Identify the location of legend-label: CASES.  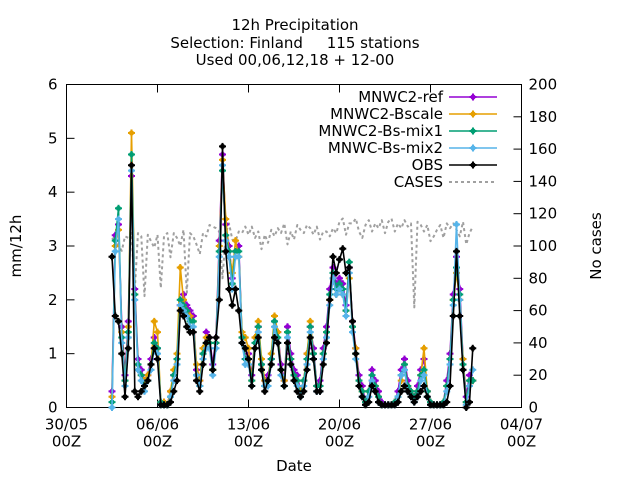
(418, 182).